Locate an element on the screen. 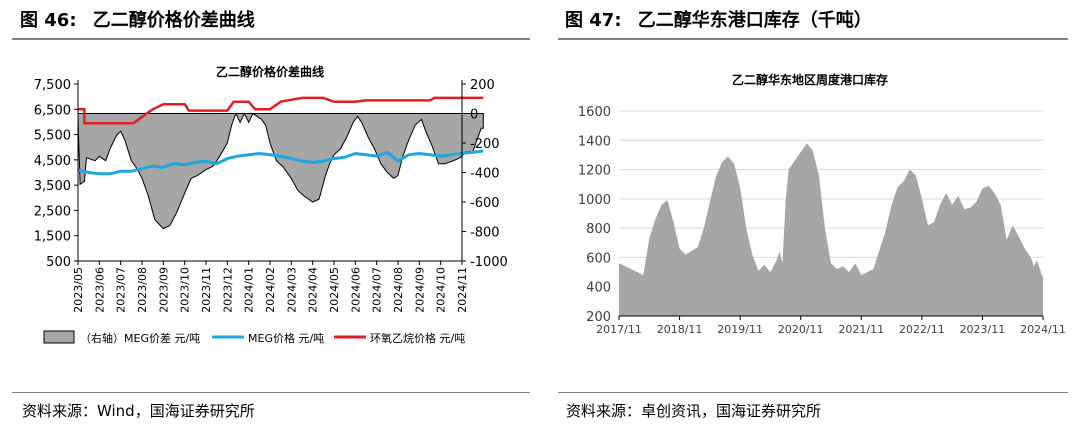 This screenshot has height=427, width=1080. left-figure-title: 图 46: 乙二醇价格价差曲线 is located at coordinates (137, 19).